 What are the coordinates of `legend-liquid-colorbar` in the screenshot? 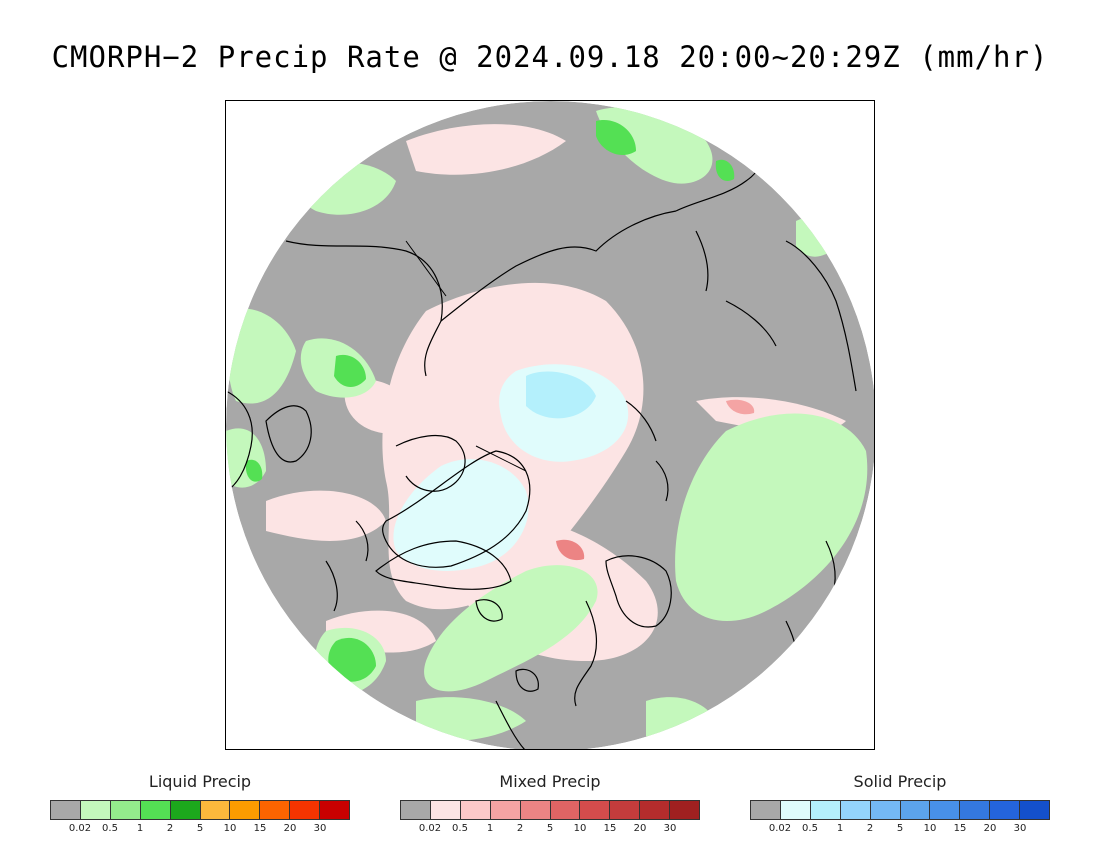 It's located at (200, 810).